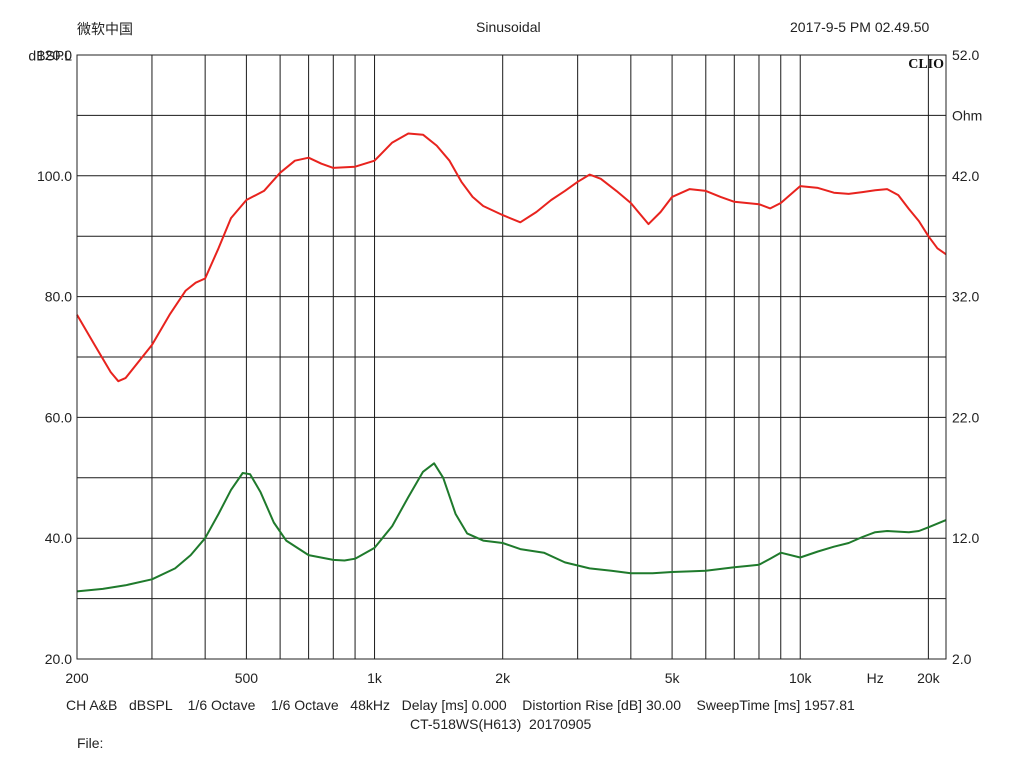 Image resolution: width=1024 pixels, height=768 pixels. Describe the element at coordinates (926, 64) in the screenshot. I see `clio-logo: CLIO` at that location.